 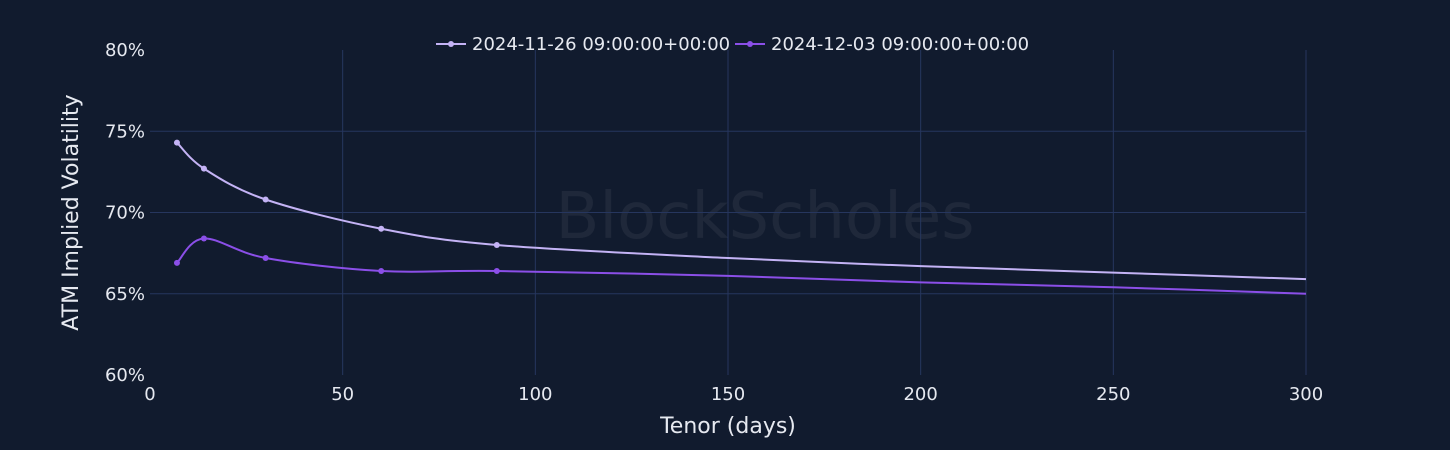 I want to click on x-axis-title: Tenor (days), so click(x=727, y=426).